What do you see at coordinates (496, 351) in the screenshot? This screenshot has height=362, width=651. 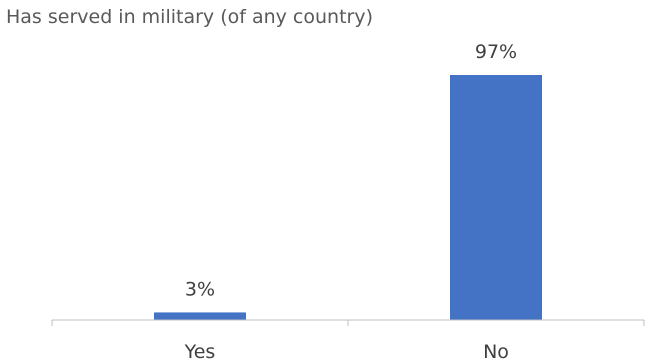 I see `category-label-no: No` at bounding box center [496, 351].